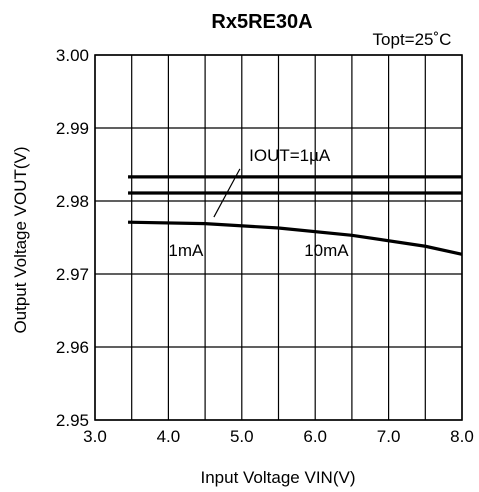 The image size is (479, 492). What do you see at coordinates (72, 347) in the screenshot?
I see `y-tick-label: 2.96` at bounding box center [72, 347].